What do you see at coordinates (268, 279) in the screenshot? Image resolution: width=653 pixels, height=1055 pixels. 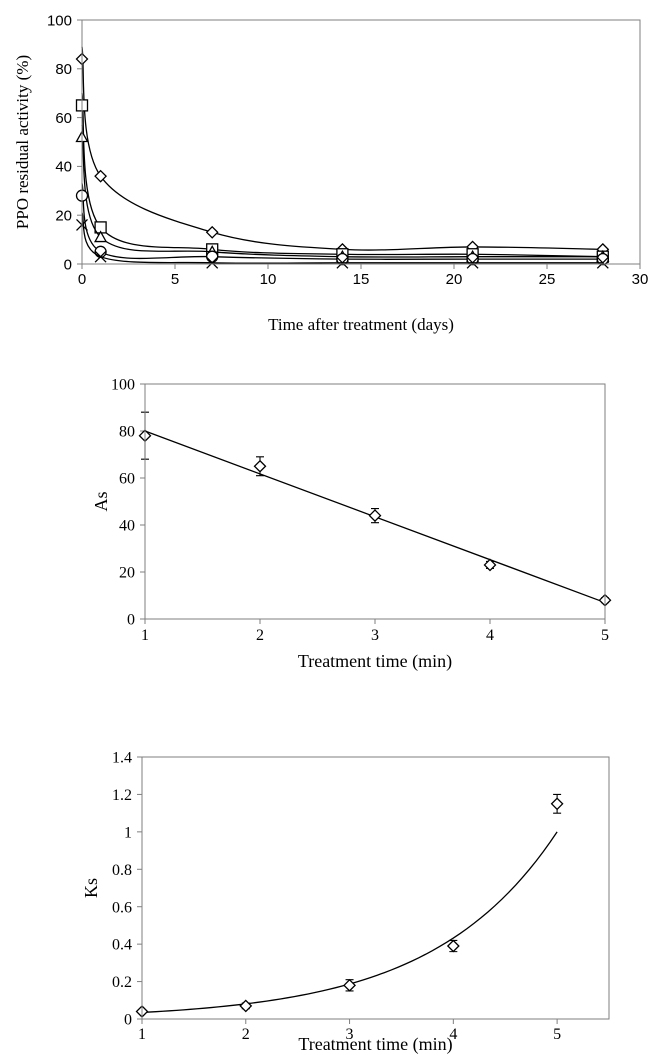 I see `x-tick-label: 10` at bounding box center [268, 279].